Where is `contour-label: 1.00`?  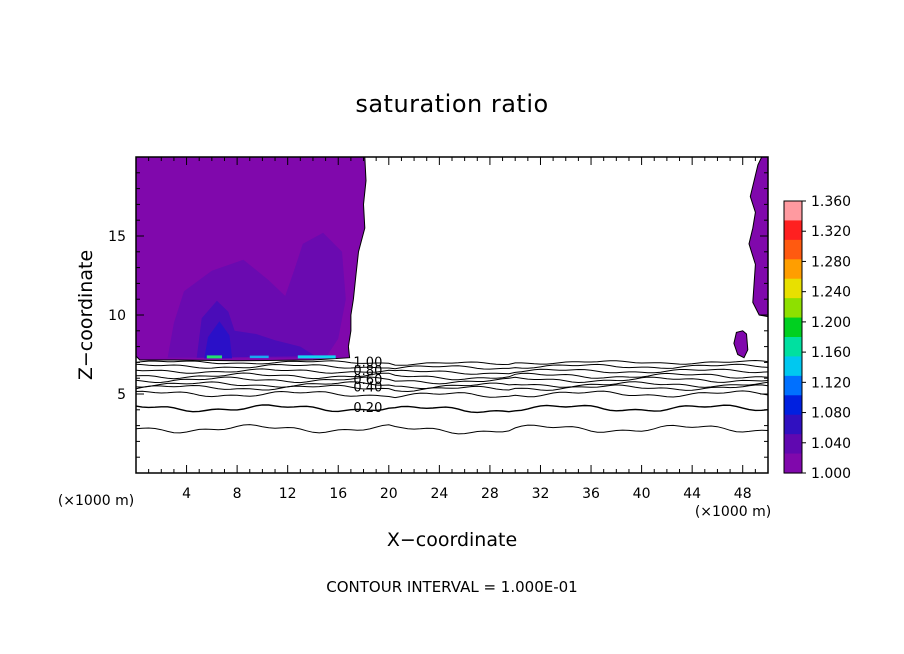
contour-label: 1.00 is located at coordinates (367, 362).